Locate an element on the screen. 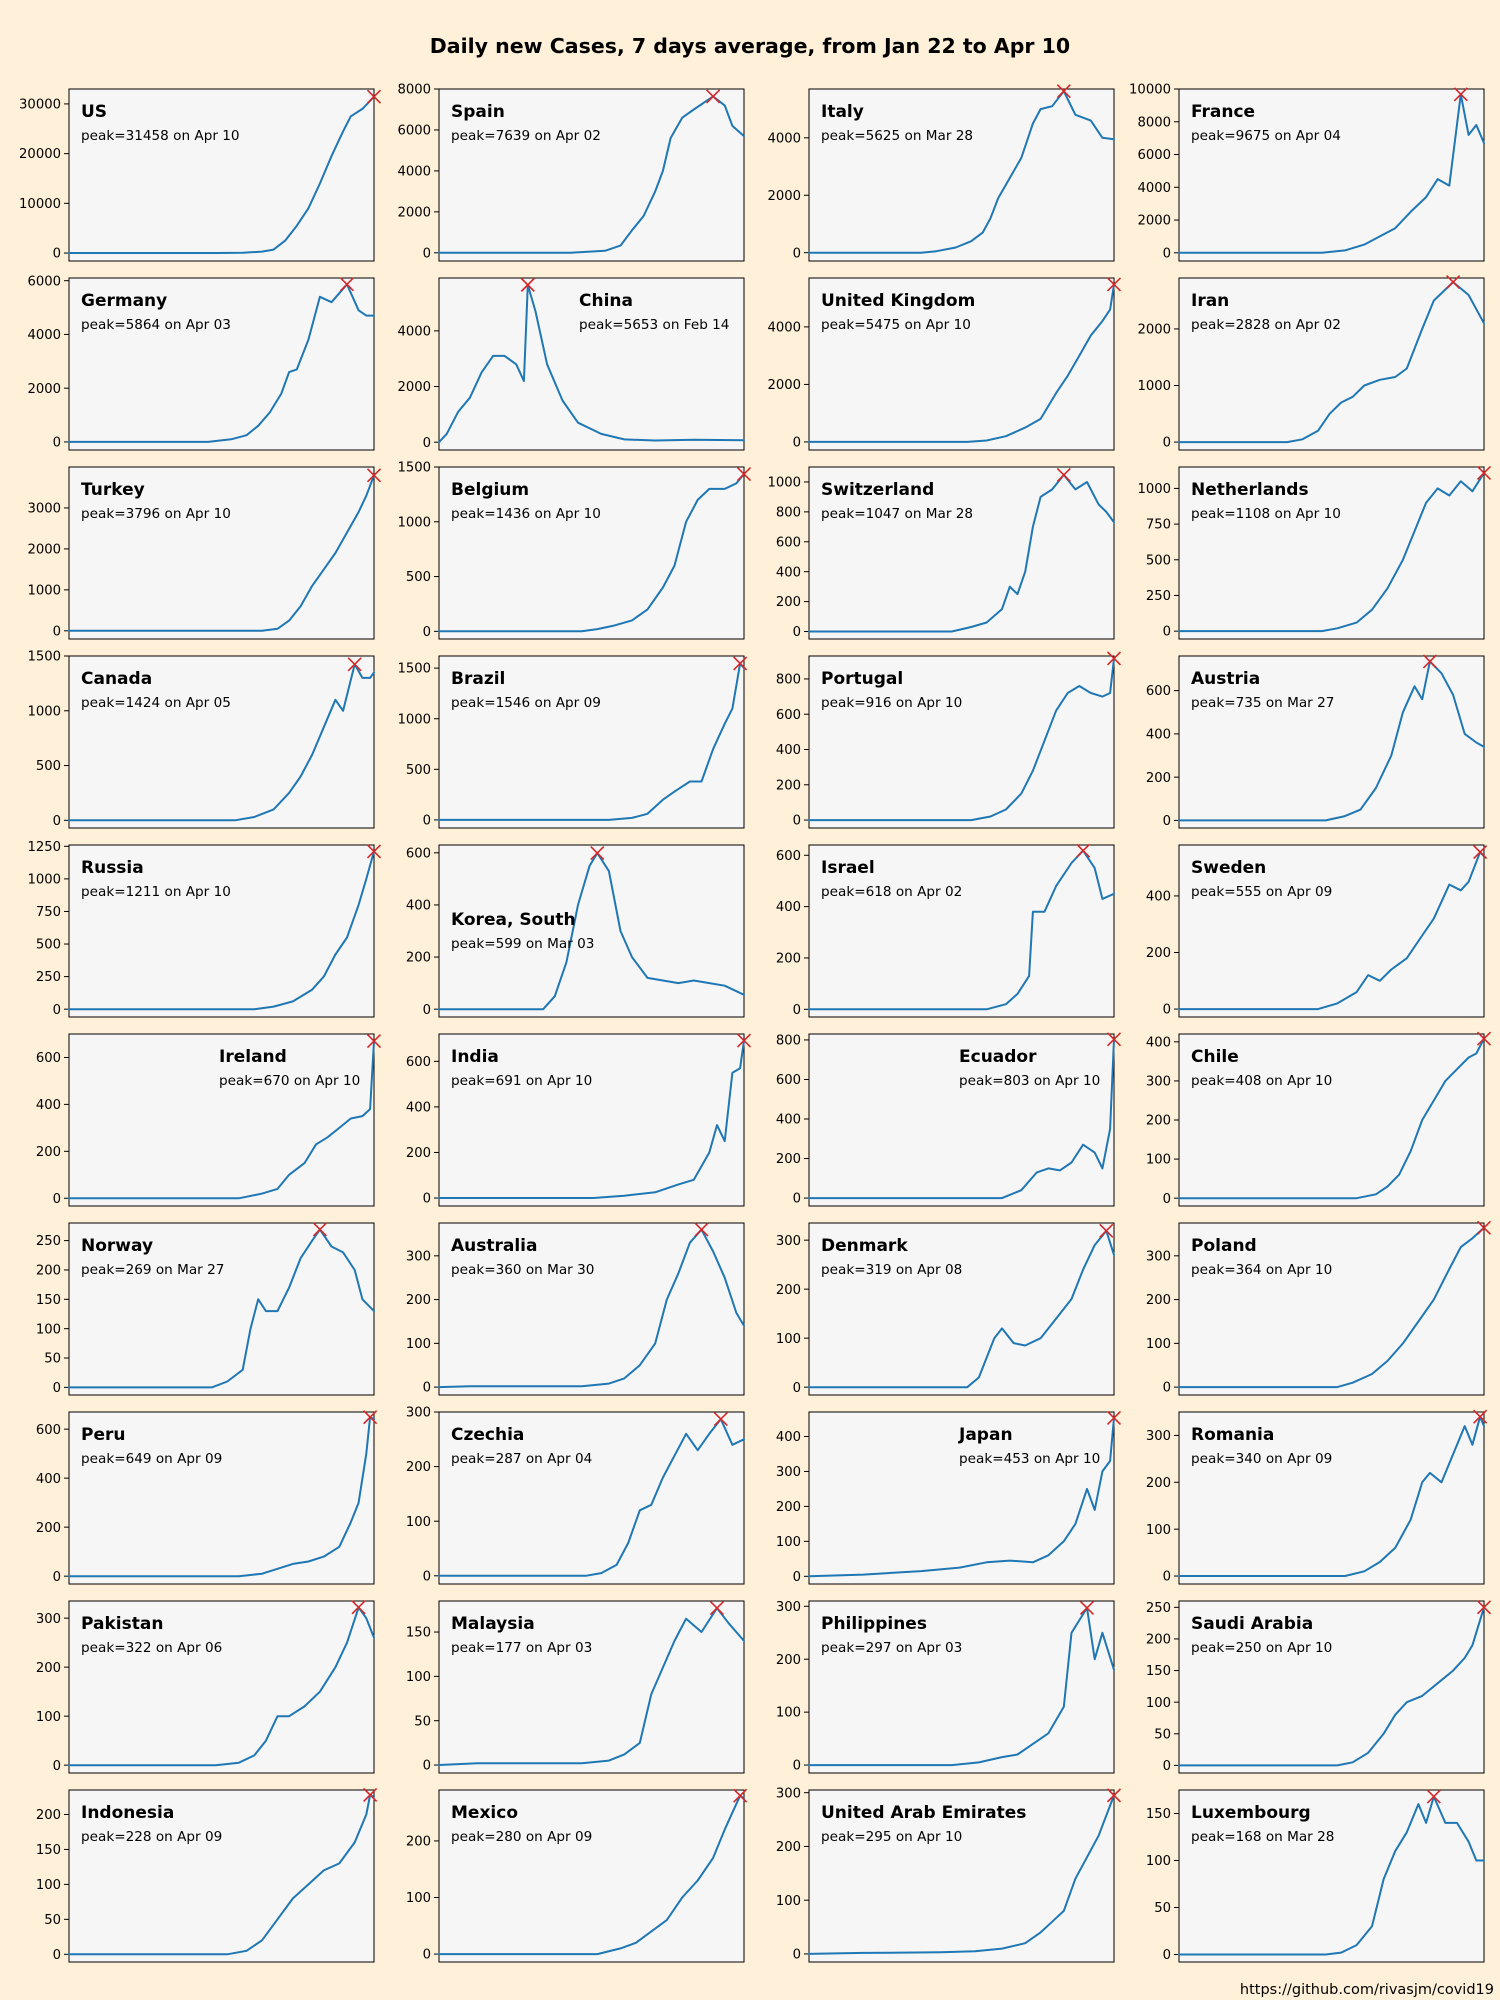  panel-denmark: 0 100 200 300 Denmark peak=319 on Apr 08 is located at coordinates (945, 1309).